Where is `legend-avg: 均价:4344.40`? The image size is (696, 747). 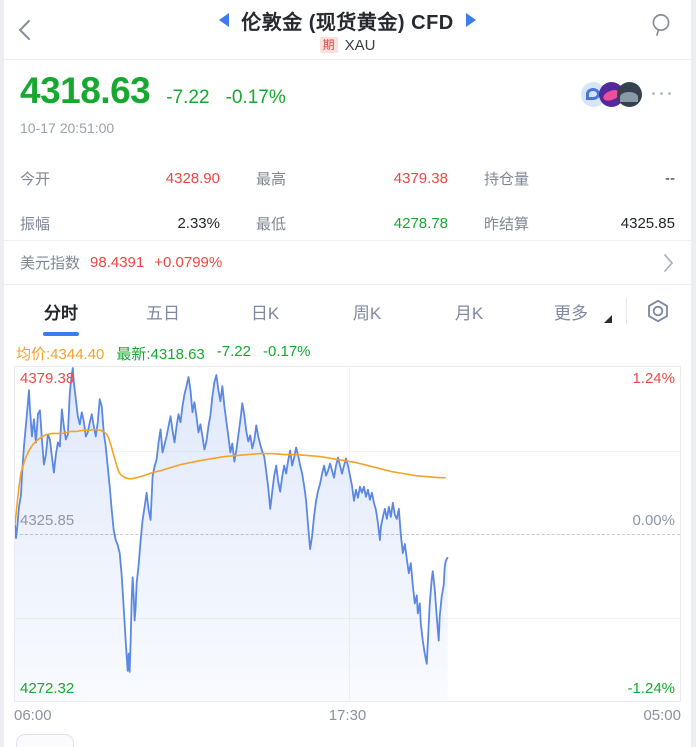 legend-avg: 均价:4344.40 is located at coordinates (60, 354).